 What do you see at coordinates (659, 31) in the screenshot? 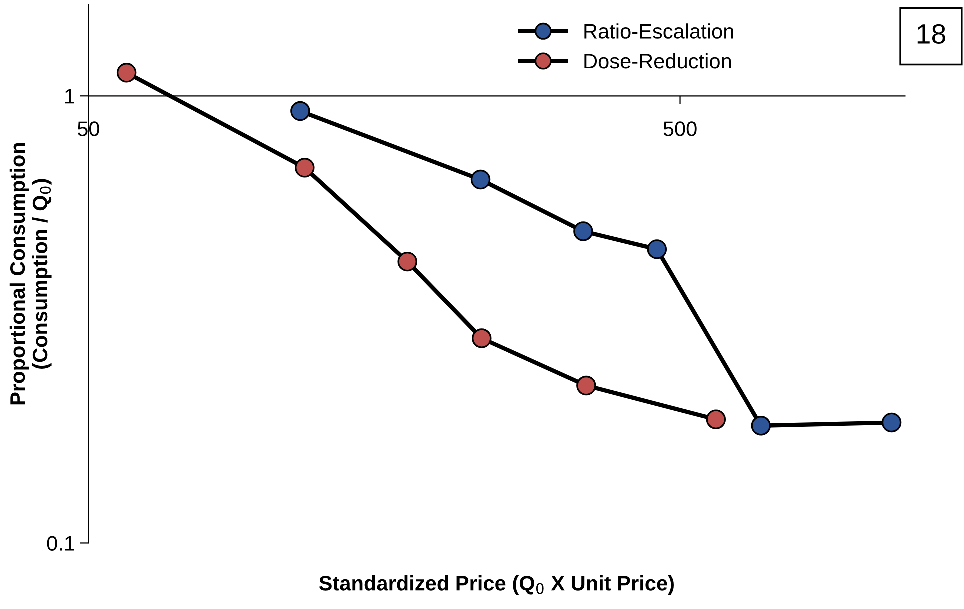
I see `legend-label: Ratio-Escalation` at bounding box center [659, 31].